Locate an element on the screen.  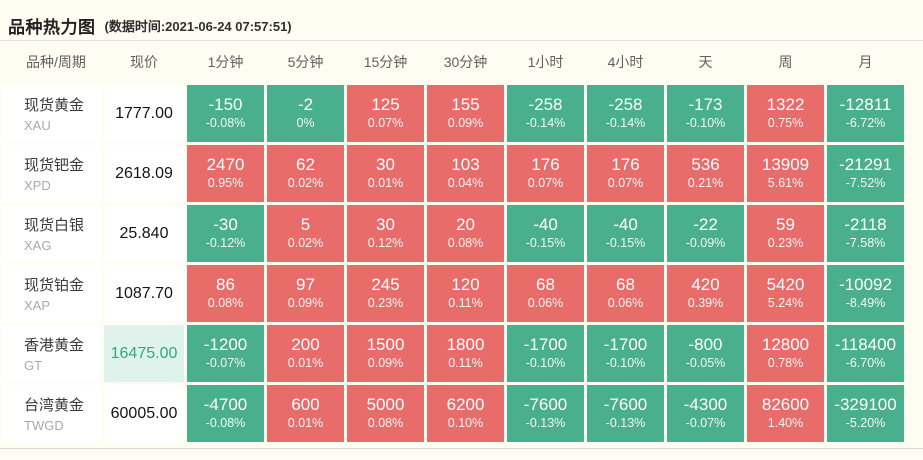
heat-cell-value: 12800 is located at coordinates (785, 345).